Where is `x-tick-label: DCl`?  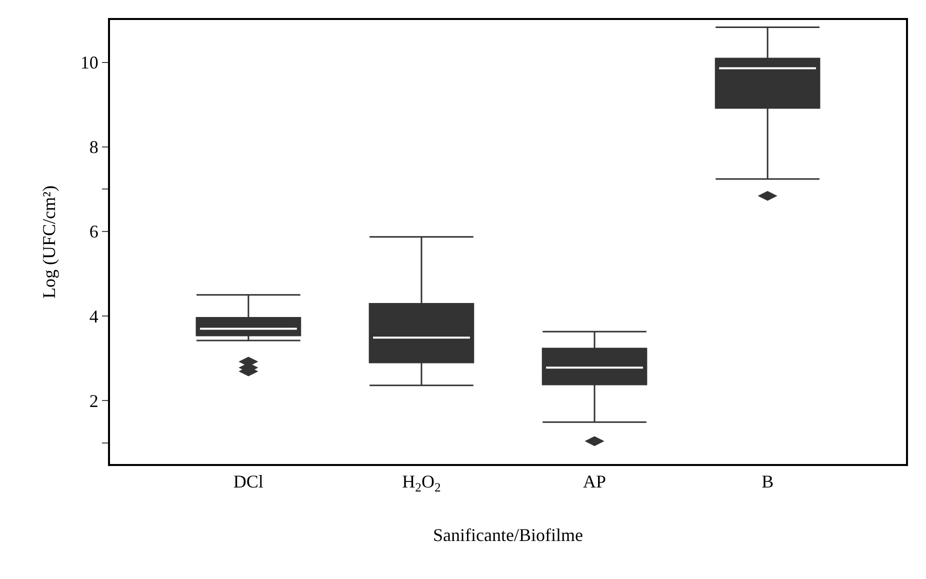 x-tick-label: DCl is located at coordinates (248, 482).